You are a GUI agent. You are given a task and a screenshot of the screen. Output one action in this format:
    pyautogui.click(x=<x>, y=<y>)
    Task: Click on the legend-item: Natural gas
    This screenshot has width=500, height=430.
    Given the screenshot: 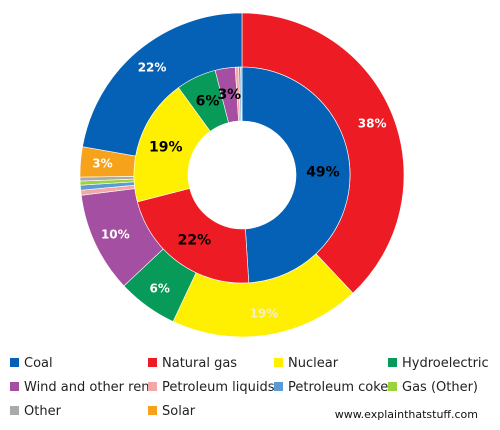 What is the action you would take?
    pyautogui.click(x=192, y=364)
    